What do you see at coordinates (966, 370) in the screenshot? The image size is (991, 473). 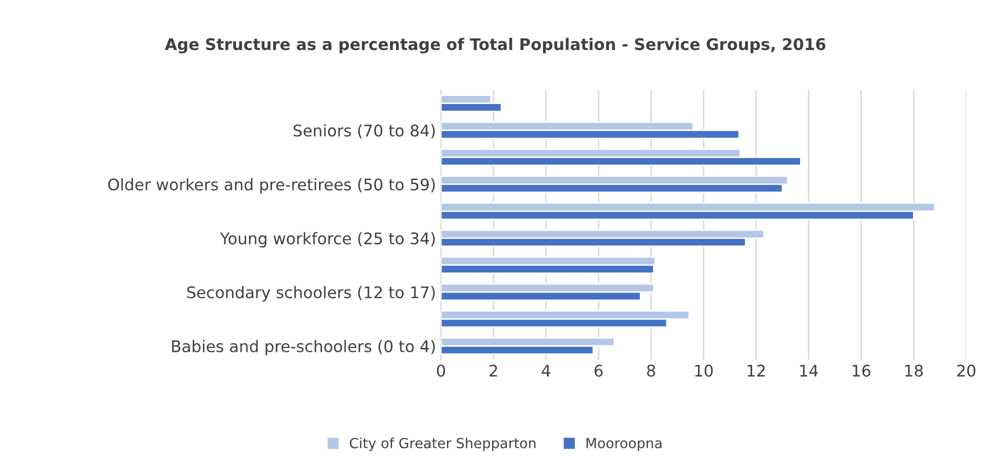 I see `x-tick-label: 20` at bounding box center [966, 370].